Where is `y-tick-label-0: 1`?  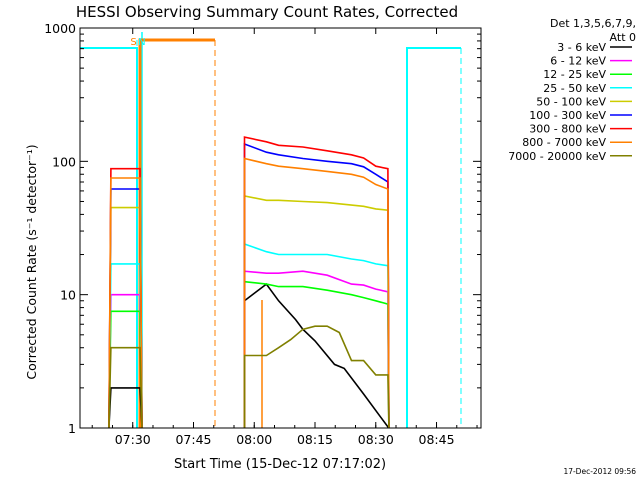 y-tick-label-0: 1 is located at coordinates (72, 428).